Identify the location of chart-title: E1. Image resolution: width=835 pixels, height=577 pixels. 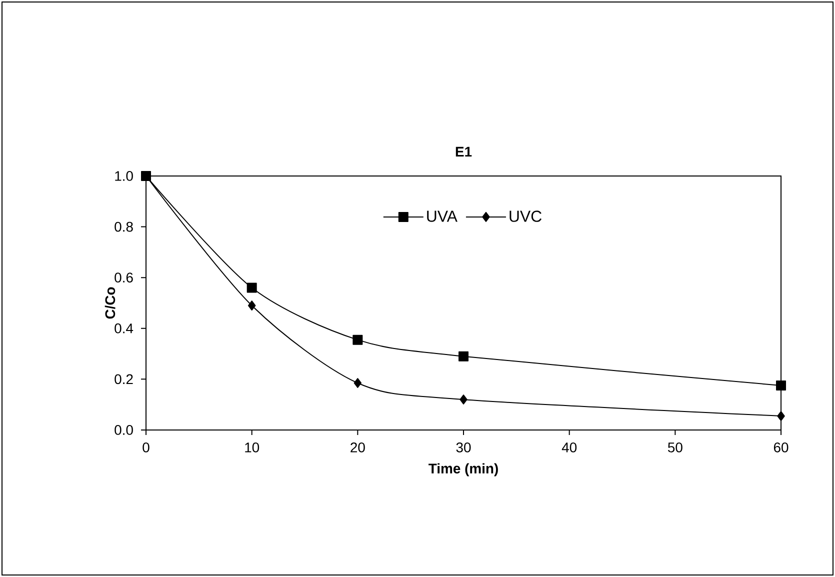
(464, 151).